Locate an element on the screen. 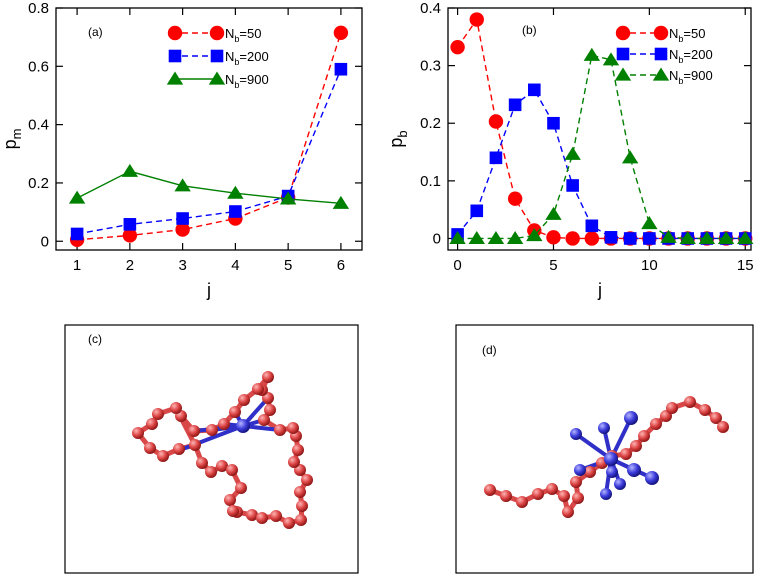  chart-a-ylabel: pm is located at coordinates (12, 139).